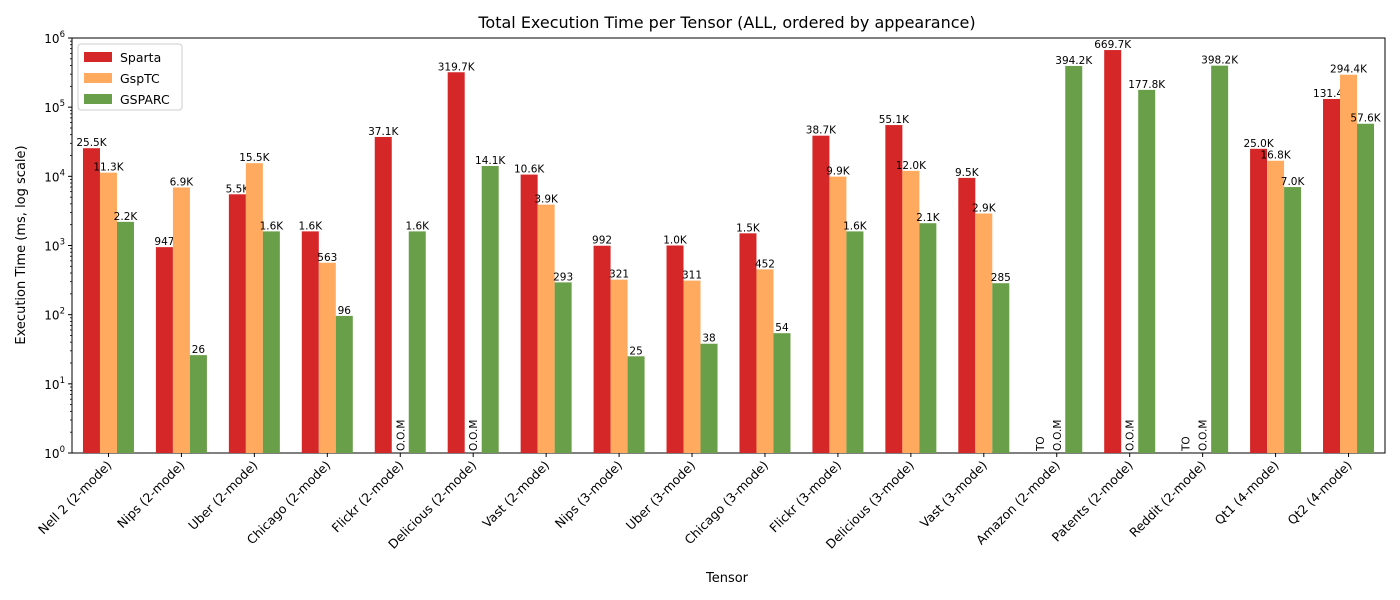  I want to click on legend-swatch-gsparc, so click(98, 99).